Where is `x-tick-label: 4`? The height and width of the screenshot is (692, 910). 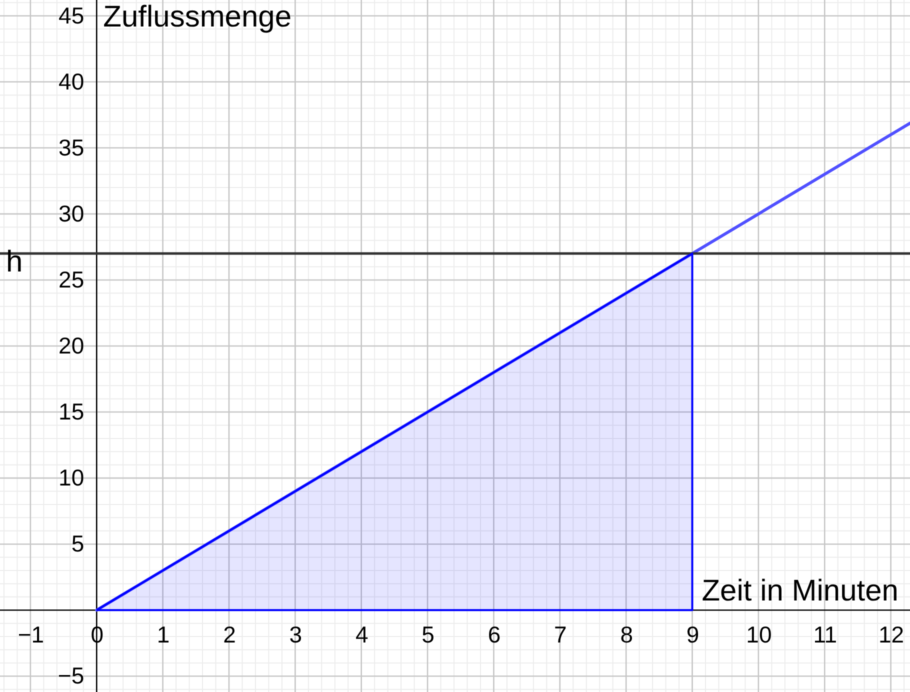 x-tick-label: 4 is located at coordinates (361, 635).